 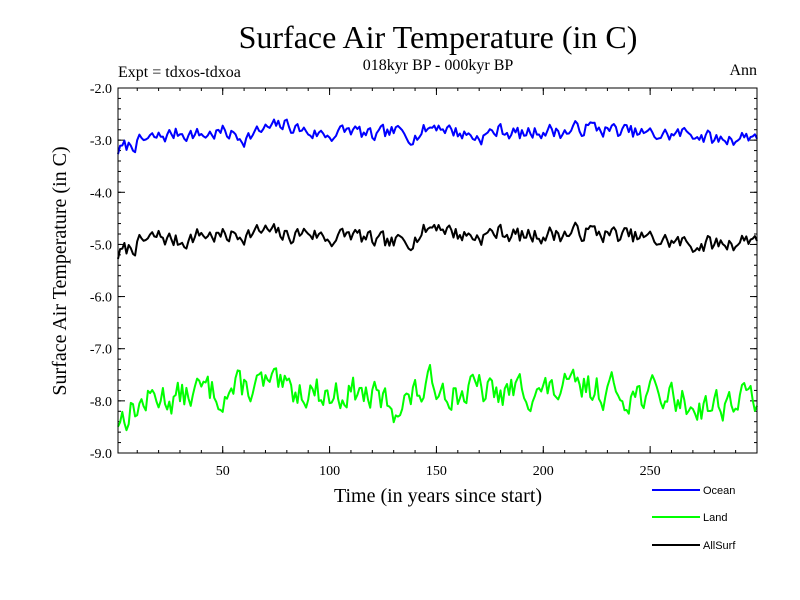 What do you see at coordinates (437, 136) in the screenshot?
I see `series-line-ocean` at bounding box center [437, 136].